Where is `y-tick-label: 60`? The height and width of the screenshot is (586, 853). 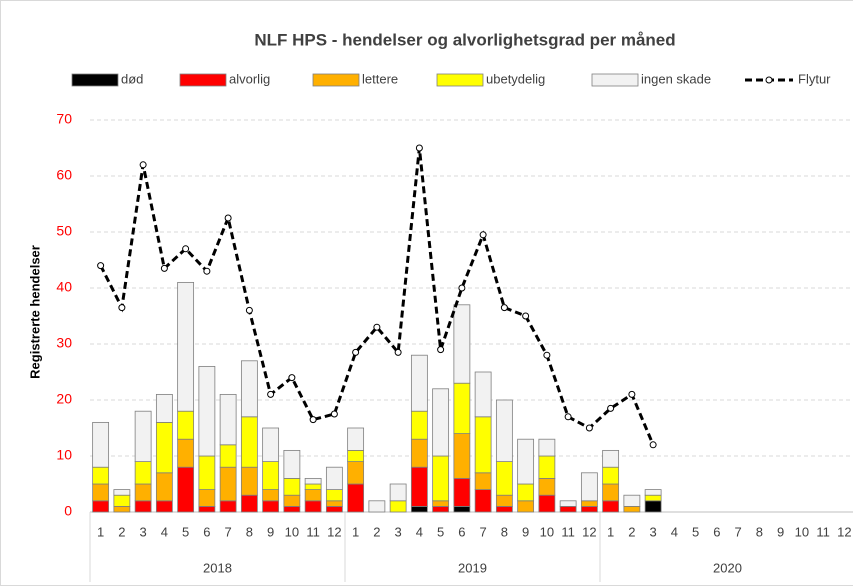
y-tick-label: 60 is located at coordinates (64, 175).